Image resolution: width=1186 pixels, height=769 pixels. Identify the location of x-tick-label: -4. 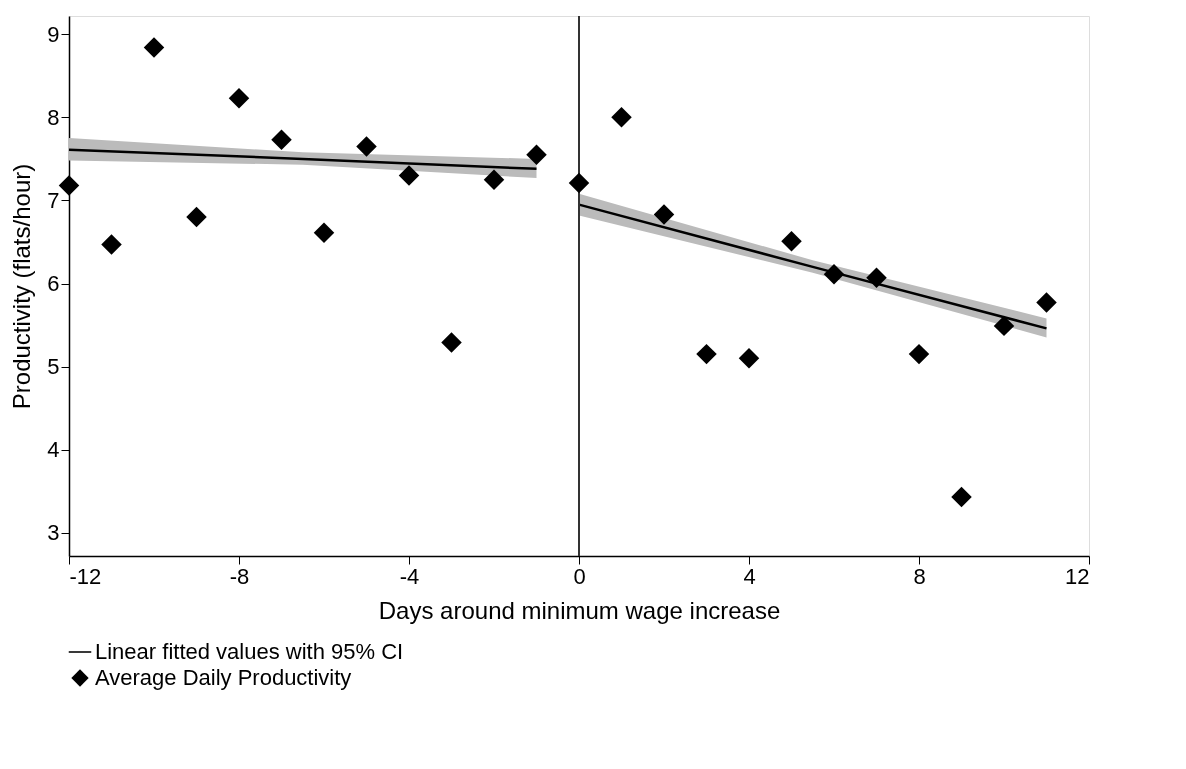
(409, 576).